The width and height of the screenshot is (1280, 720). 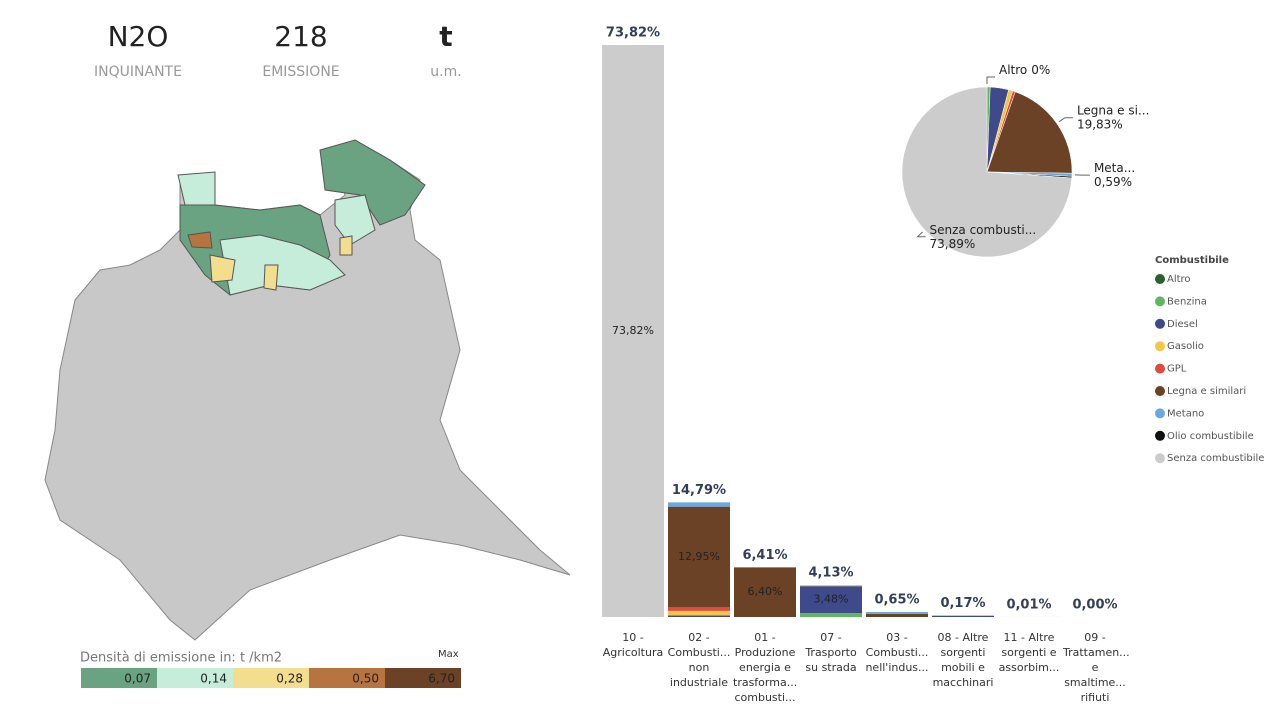 I want to click on map-legend-label: 0,07, so click(x=137, y=679).